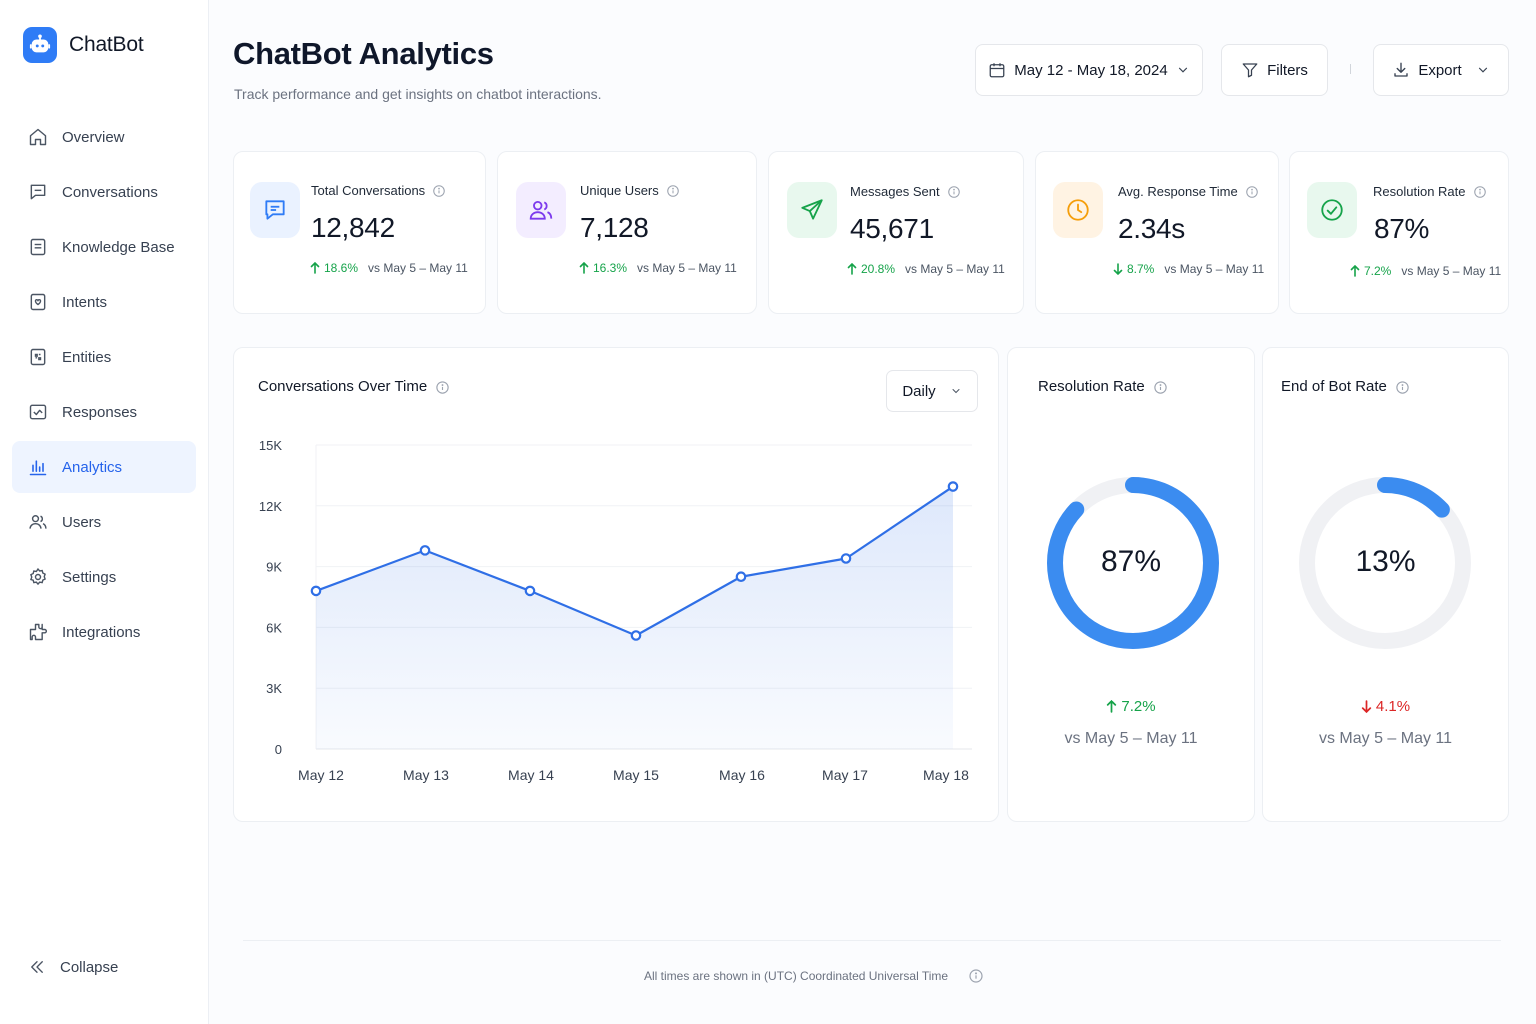 This screenshot has height=1024, width=1536. Describe the element at coordinates (274, 688) in the screenshot. I see `y-tick-label: 3K` at that location.